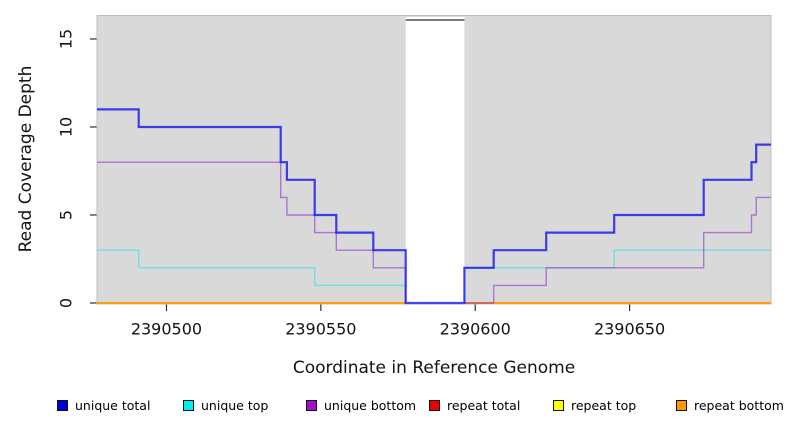  Describe the element at coordinates (66, 303) in the screenshot. I see `y-tick-label: 0` at that location.